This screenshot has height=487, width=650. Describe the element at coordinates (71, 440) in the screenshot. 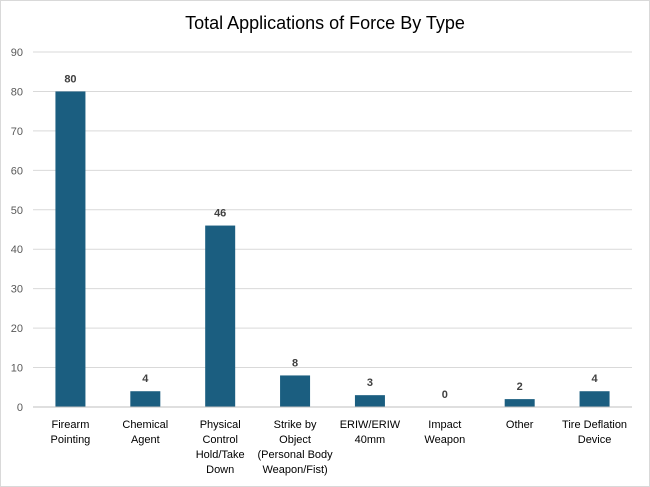

I see `x-tick-label: Pointing` at that location.